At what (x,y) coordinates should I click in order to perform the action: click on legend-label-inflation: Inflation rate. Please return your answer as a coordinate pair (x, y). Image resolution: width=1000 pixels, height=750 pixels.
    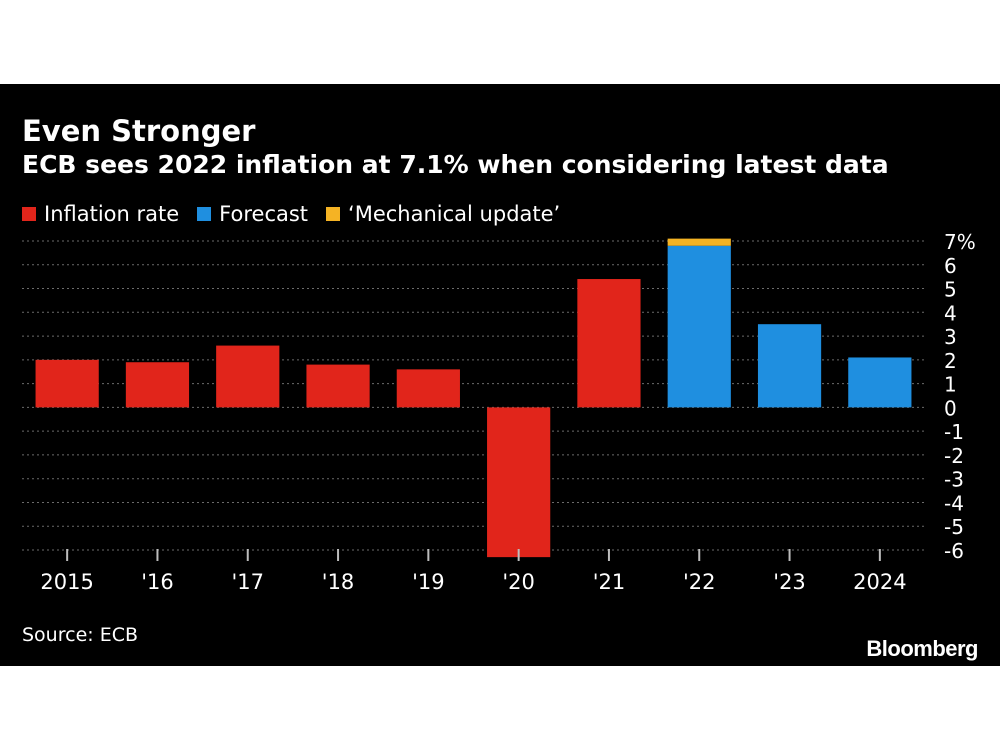
    Looking at the image, I should click on (112, 214).